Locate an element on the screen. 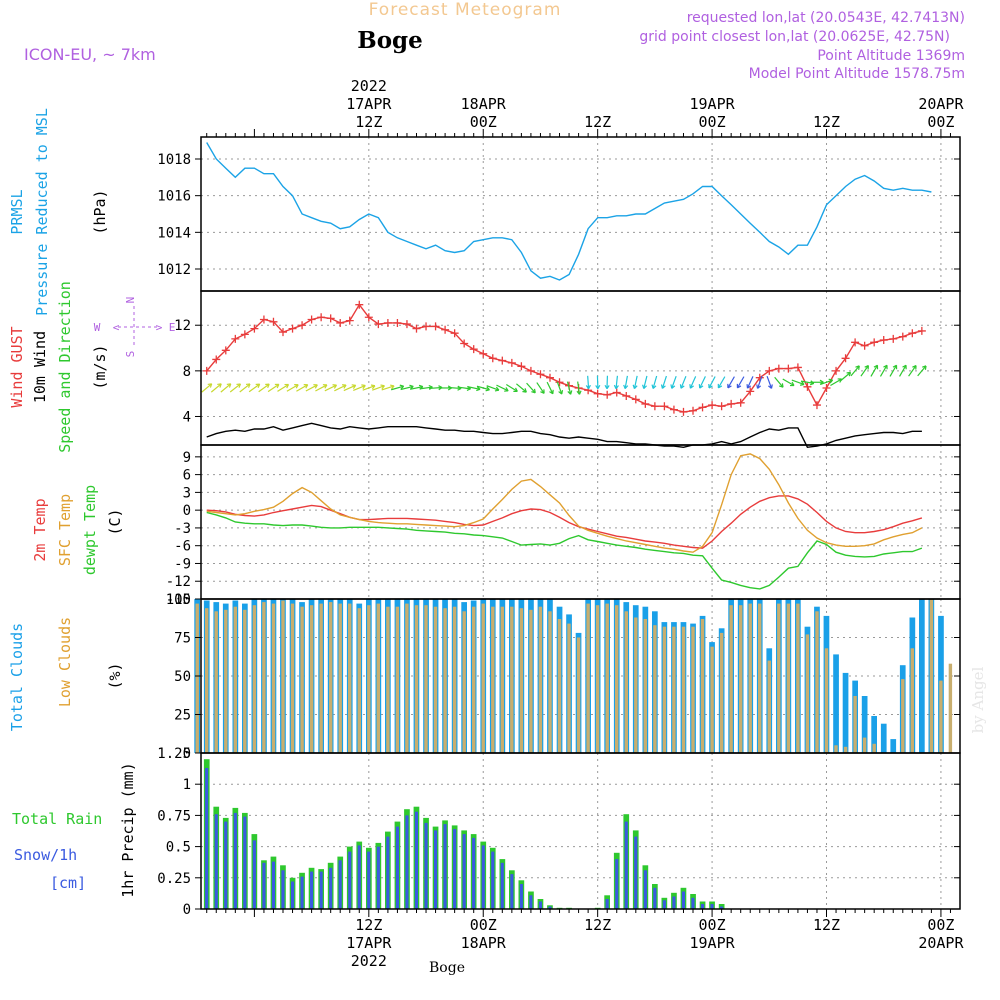 The image size is (1000, 1000). model-altitude: Model Point Altitude 1578.75m is located at coordinates (857, 74).